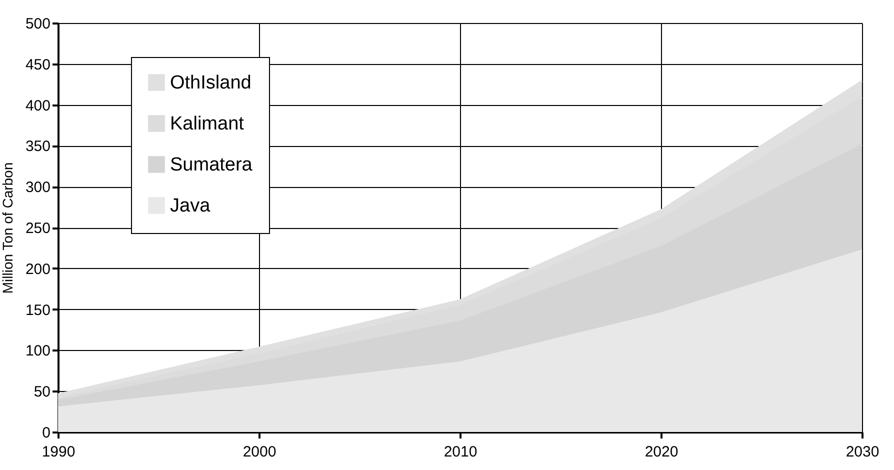 The image size is (894, 470). Describe the element at coordinates (661, 452) in the screenshot. I see `x-tick-label: 2020` at that location.